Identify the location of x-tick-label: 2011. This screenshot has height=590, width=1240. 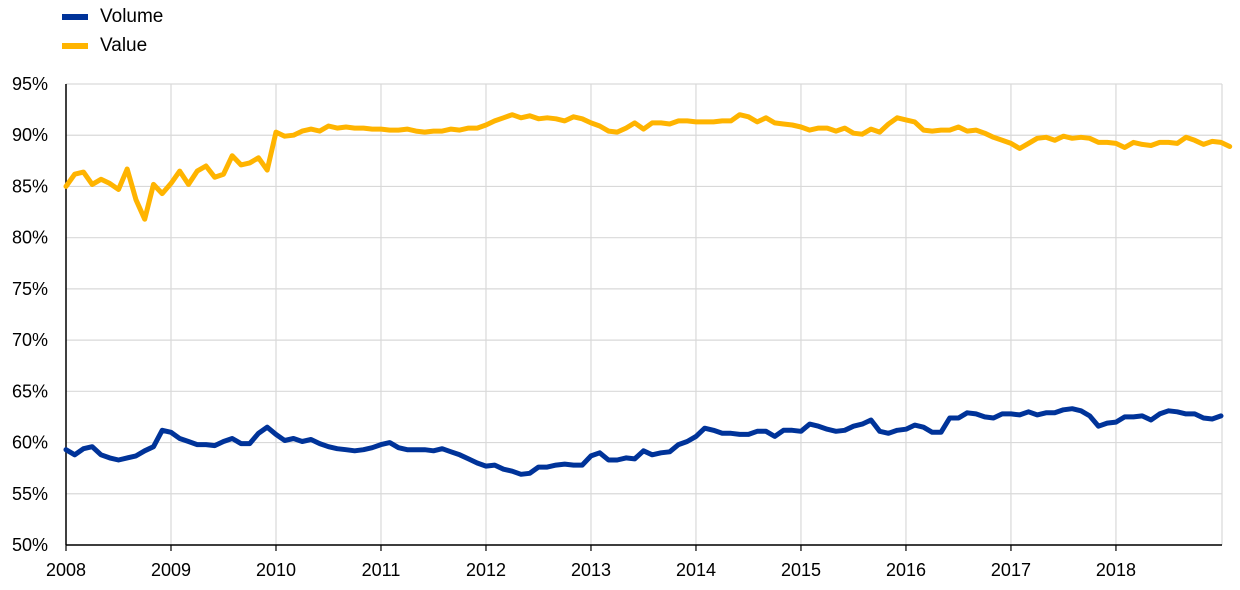
(381, 570).